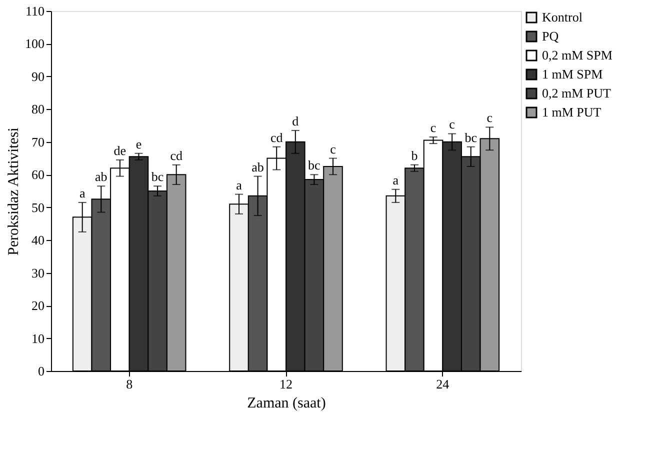  Describe the element at coordinates (139, 144) in the screenshot. I see `data-label: e` at that location.